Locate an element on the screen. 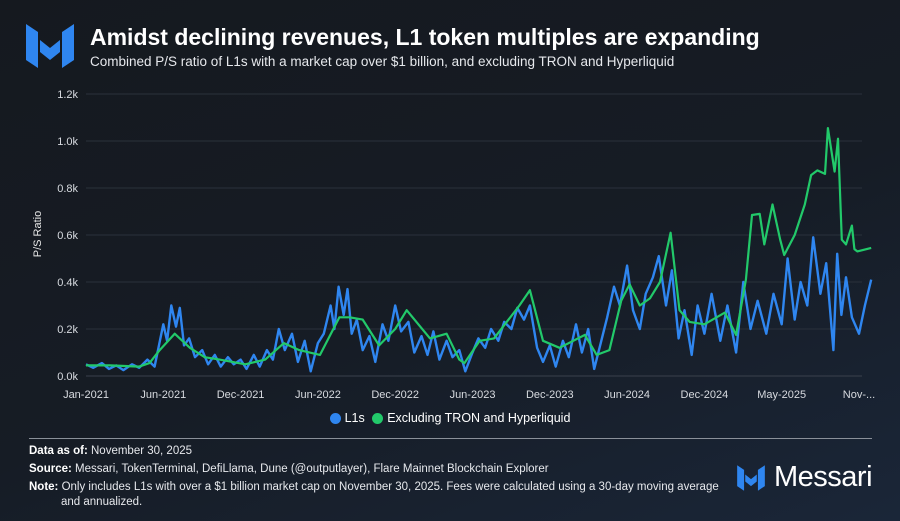  y-tick-label: 1.2k is located at coordinates (67, 95).